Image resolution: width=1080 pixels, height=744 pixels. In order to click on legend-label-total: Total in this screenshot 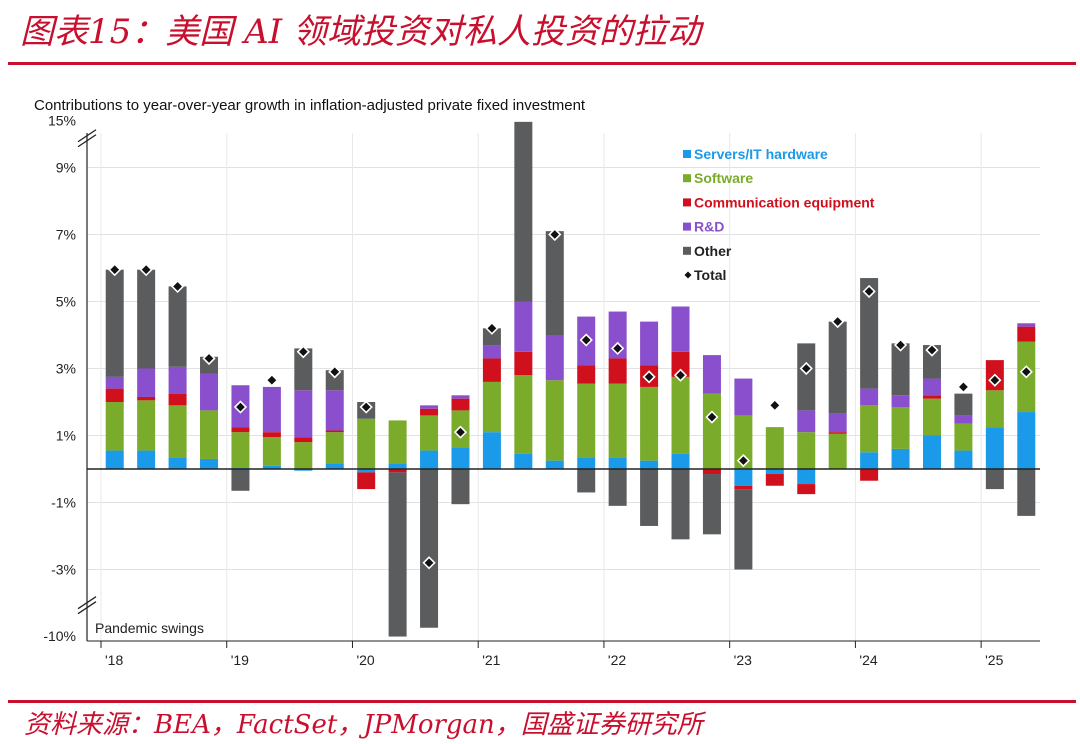, I will do `click(710, 275)`.